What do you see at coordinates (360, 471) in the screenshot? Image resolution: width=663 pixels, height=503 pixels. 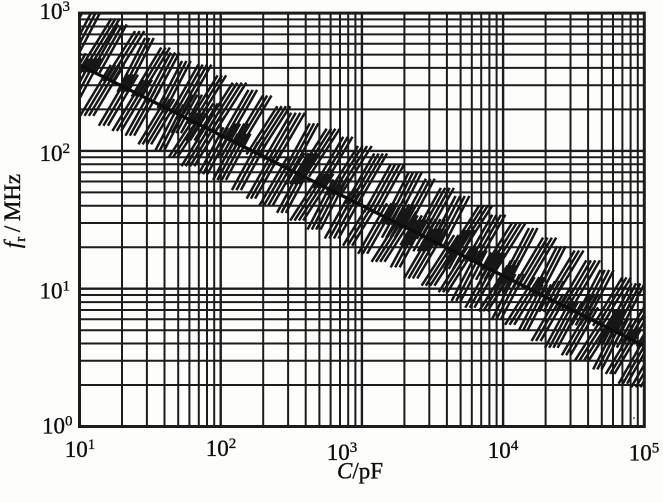 I see `svg-text: C/pF` at bounding box center [360, 471].